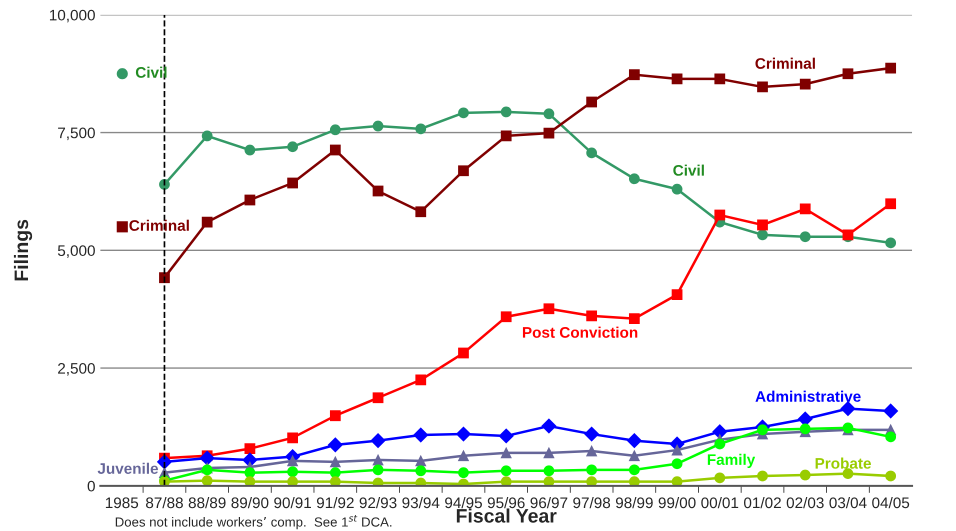 The image size is (956, 531). What do you see at coordinates (688, 170) in the screenshot?
I see `text: Civil` at bounding box center [688, 170].